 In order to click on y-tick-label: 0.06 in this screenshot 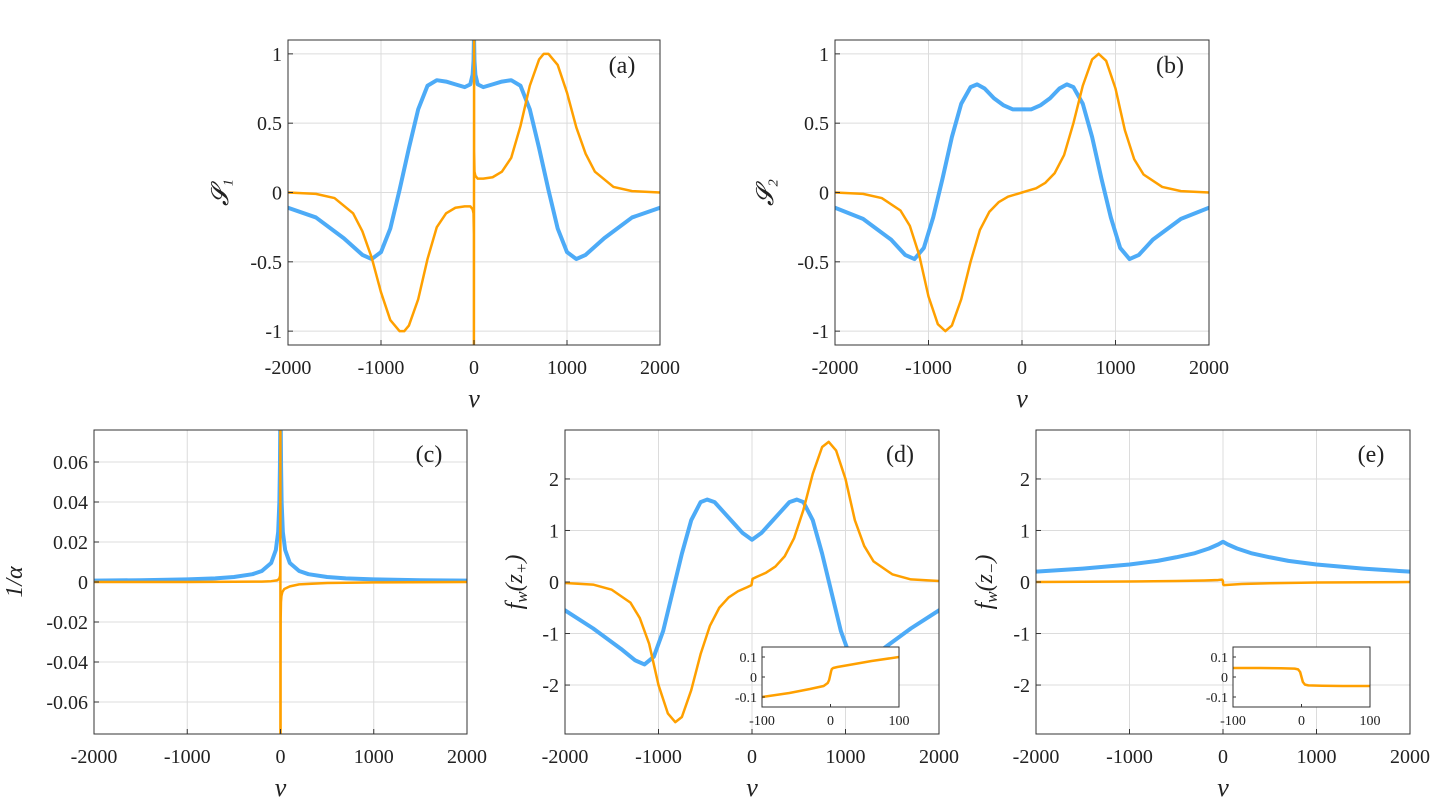, I will do `click(70, 463)`.